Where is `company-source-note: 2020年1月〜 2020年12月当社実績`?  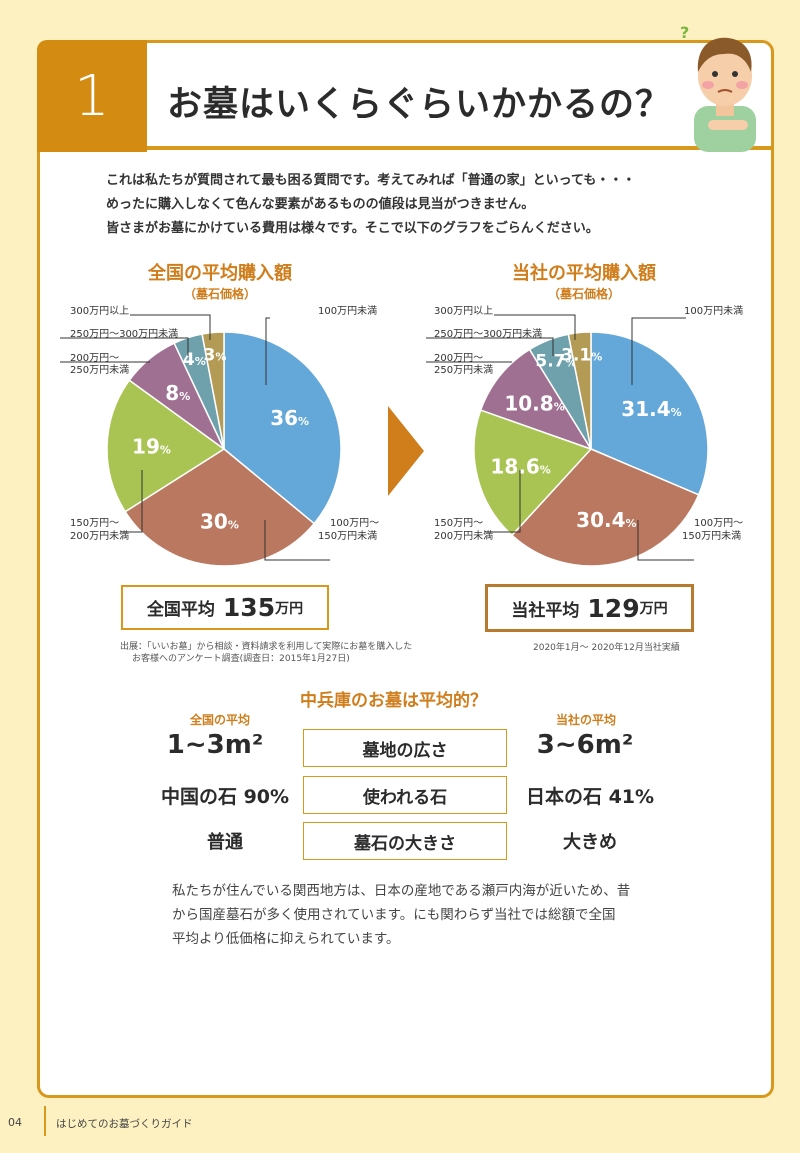
company-source-note: 2020年1月〜 2020年12月当社実績 is located at coordinates (606, 648).